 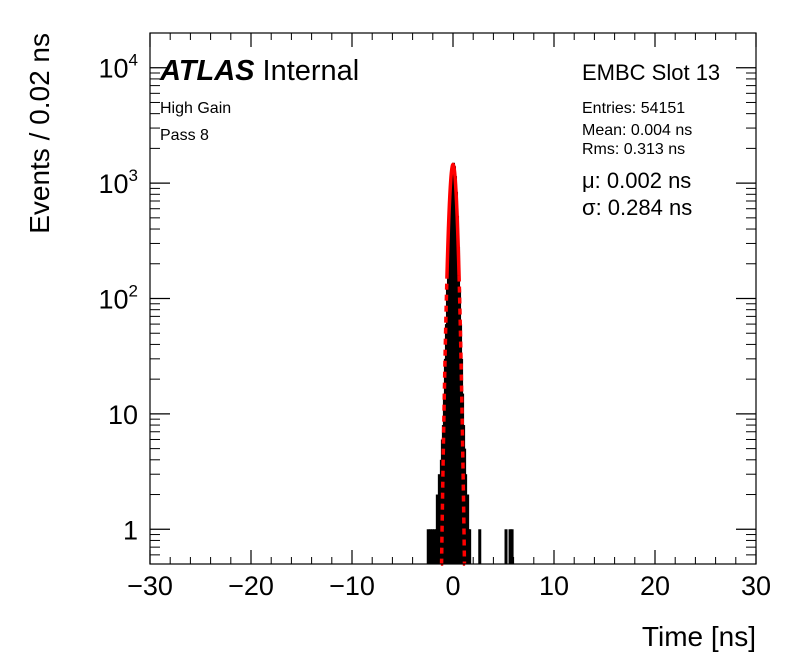 What do you see at coordinates (637, 207) in the screenshot?
I see `fit-sigma: σ: 0.284 ns` at bounding box center [637, 207].